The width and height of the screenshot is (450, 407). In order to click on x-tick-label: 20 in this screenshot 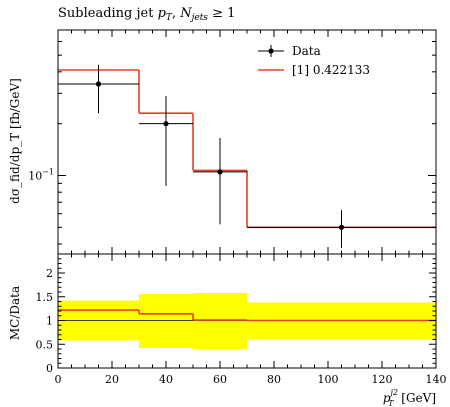, I will do `click(112, 379)`.